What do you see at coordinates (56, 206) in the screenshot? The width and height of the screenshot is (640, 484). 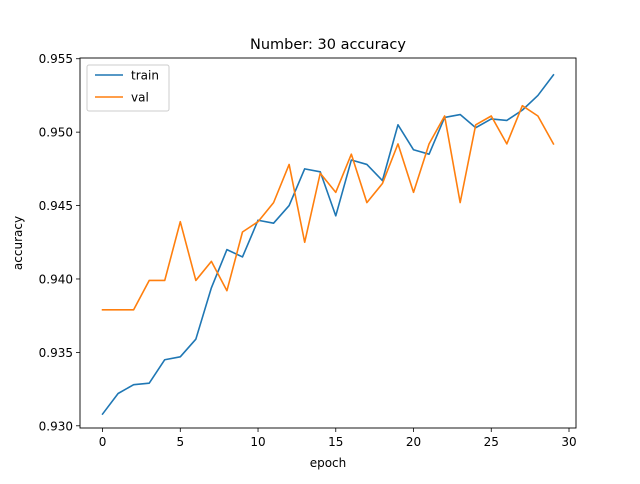 I see `y-tick-label: 0.945` at bounding box center [56, 206].